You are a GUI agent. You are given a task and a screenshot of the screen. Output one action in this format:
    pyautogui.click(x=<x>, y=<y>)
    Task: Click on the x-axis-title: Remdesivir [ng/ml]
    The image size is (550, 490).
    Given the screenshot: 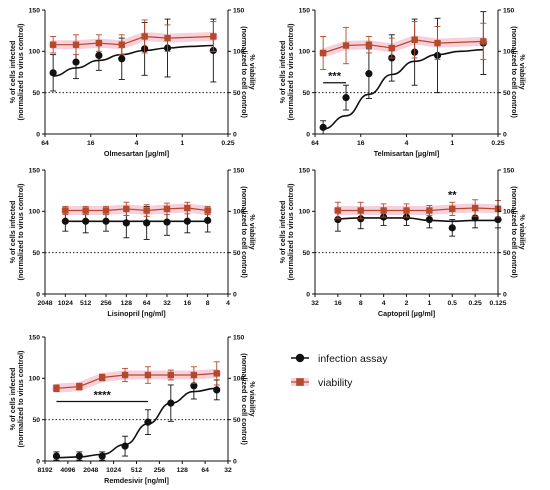 What is the action you would take?
    pyautogui.click(x=136, y=480)
    